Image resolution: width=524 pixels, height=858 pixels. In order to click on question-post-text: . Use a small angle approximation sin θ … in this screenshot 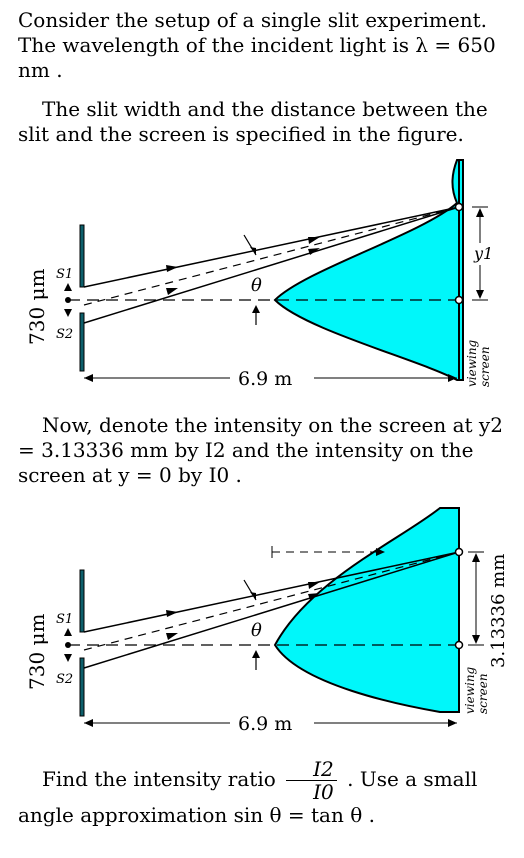, I will do `click(248, 797)`.